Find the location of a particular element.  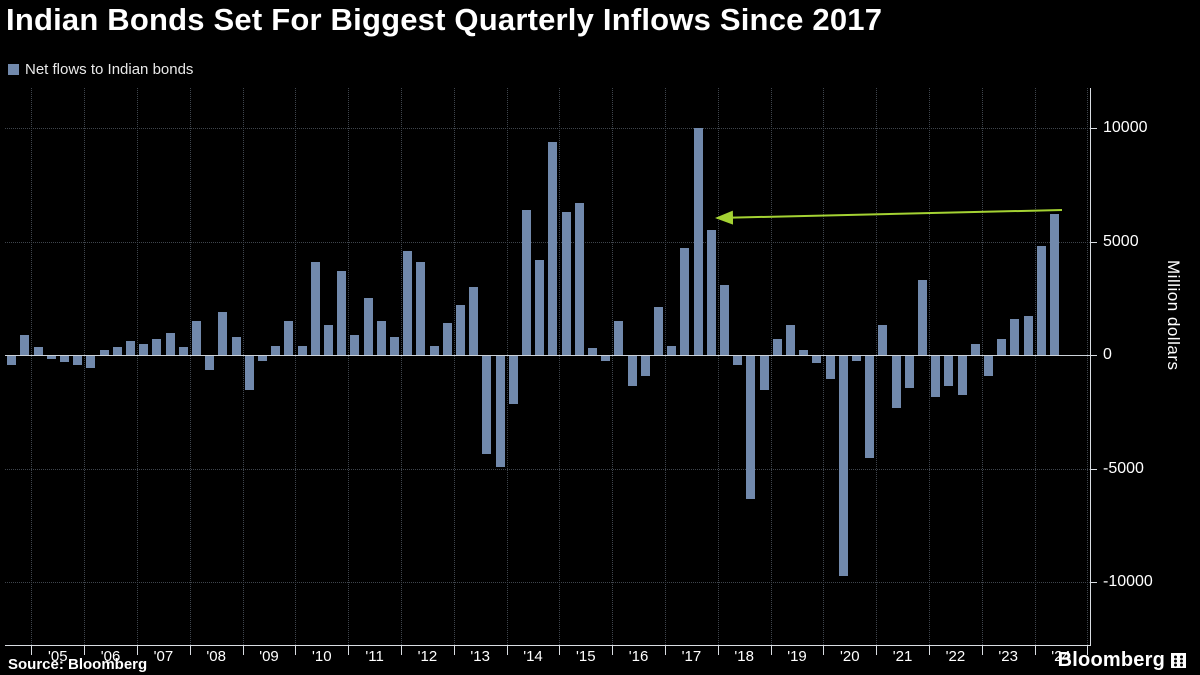

x-axis-label: '07 is located at coordinates (163, 656).